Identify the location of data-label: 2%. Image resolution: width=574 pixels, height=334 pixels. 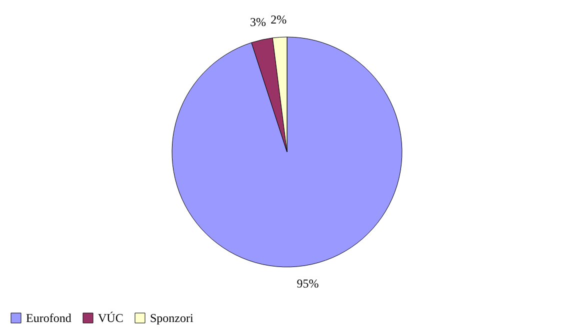
(278, 19).